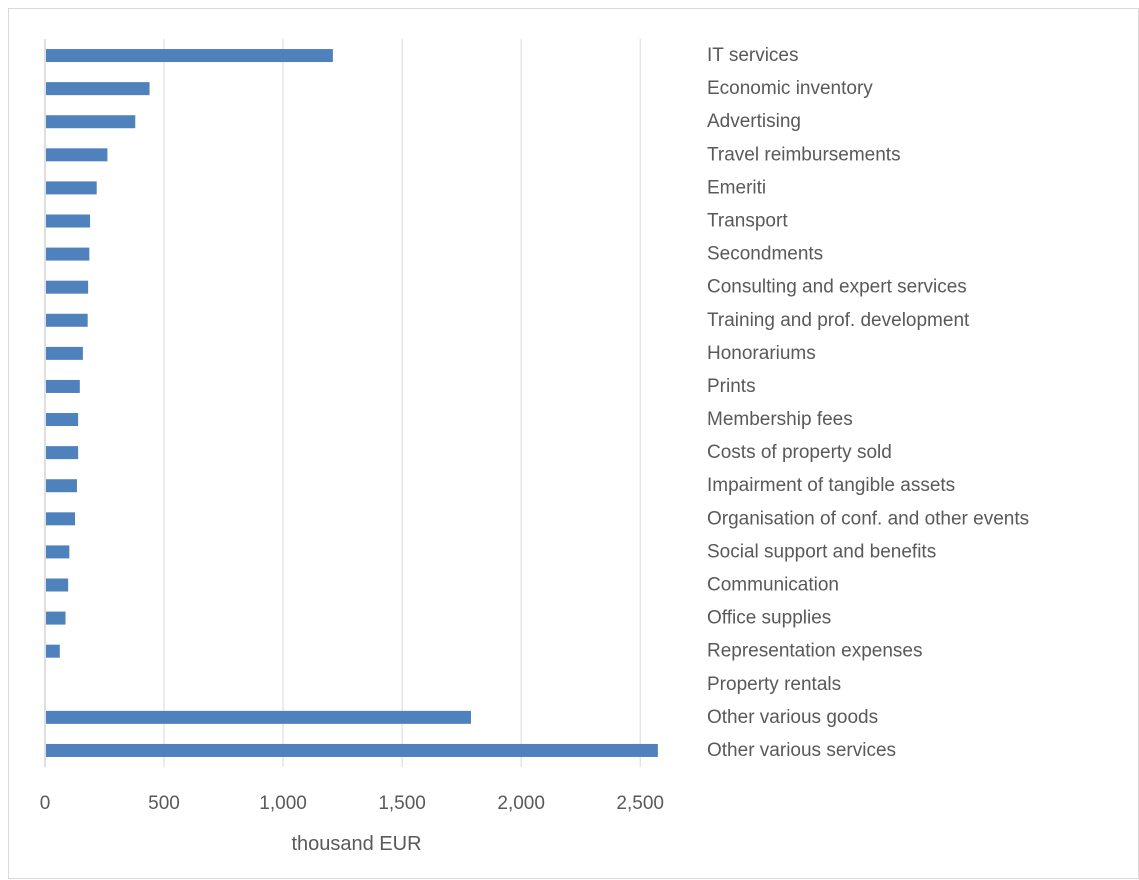  What do you see at coordinates (821, 551) in the screenshot?
I see `category-label: Social support and benefits` at bounding box center [821, 551].